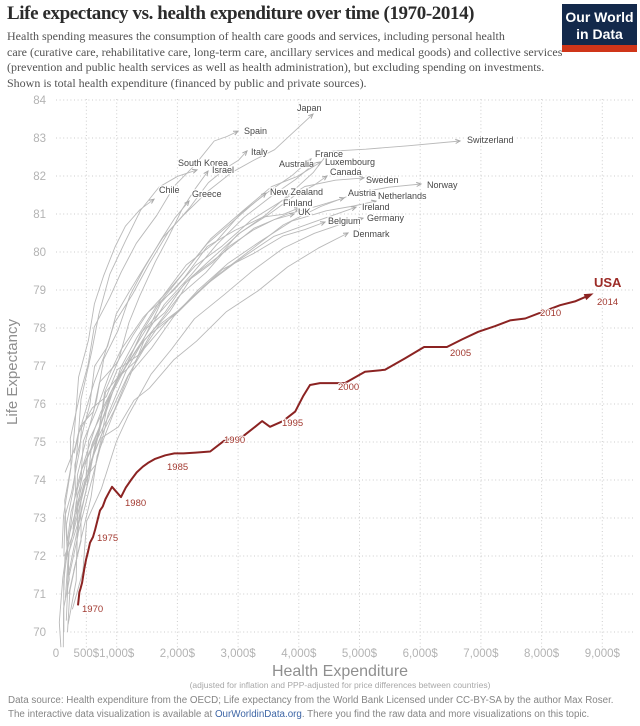  I want to click on usa-year-label: 1970, so click(92, 609).